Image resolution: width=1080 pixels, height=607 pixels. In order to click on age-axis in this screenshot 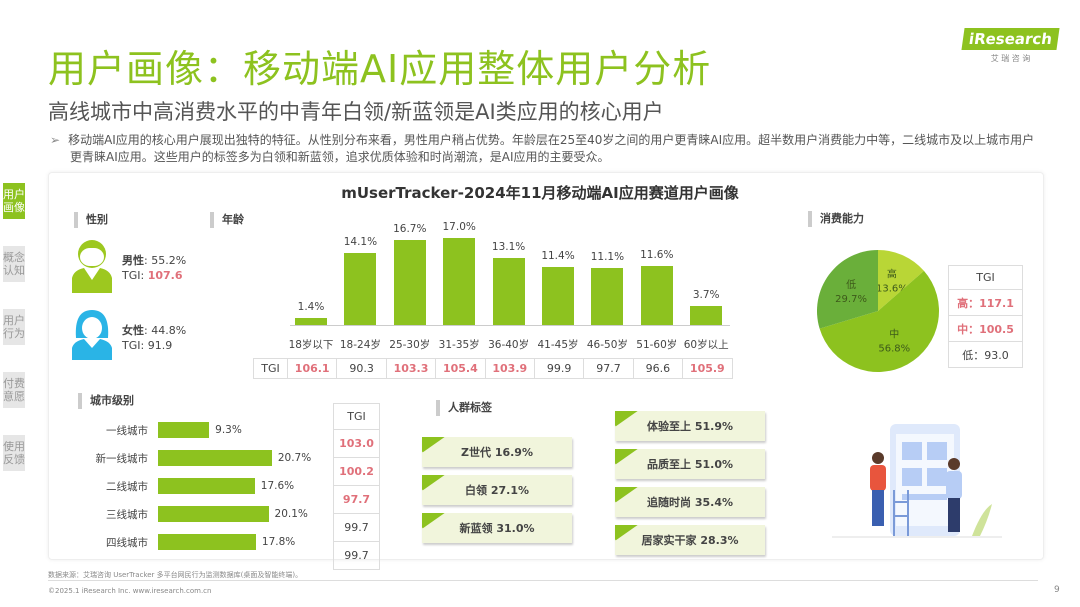, I will do `click(510, 325)`.